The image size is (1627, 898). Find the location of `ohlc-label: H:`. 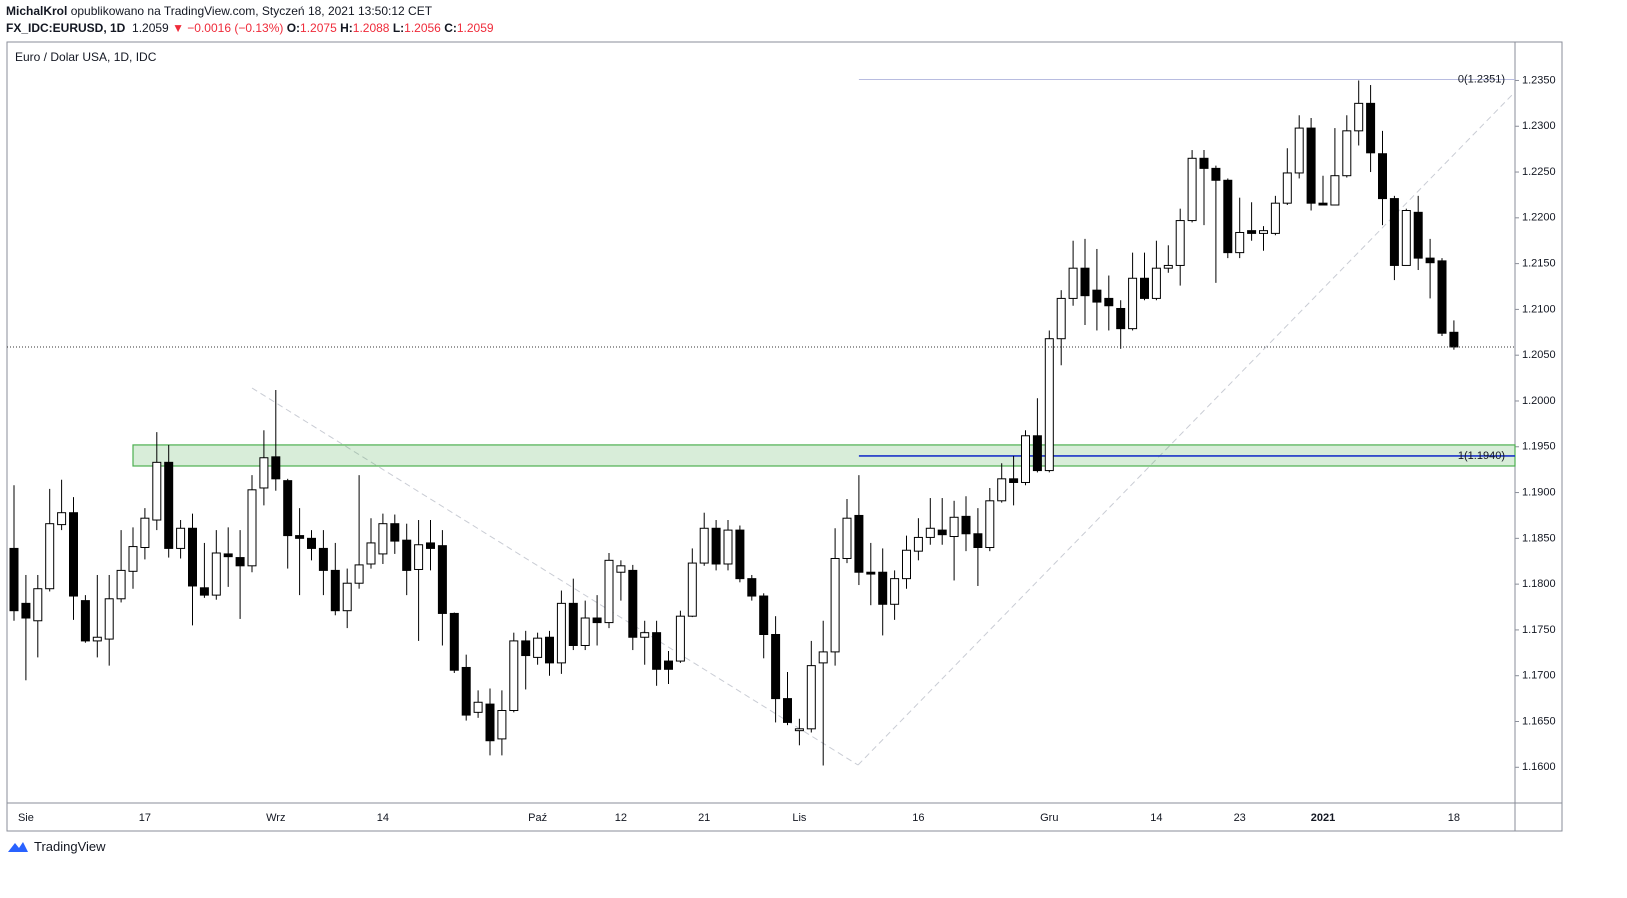

ohlc-label: H: is located at coordinates (346, 28).